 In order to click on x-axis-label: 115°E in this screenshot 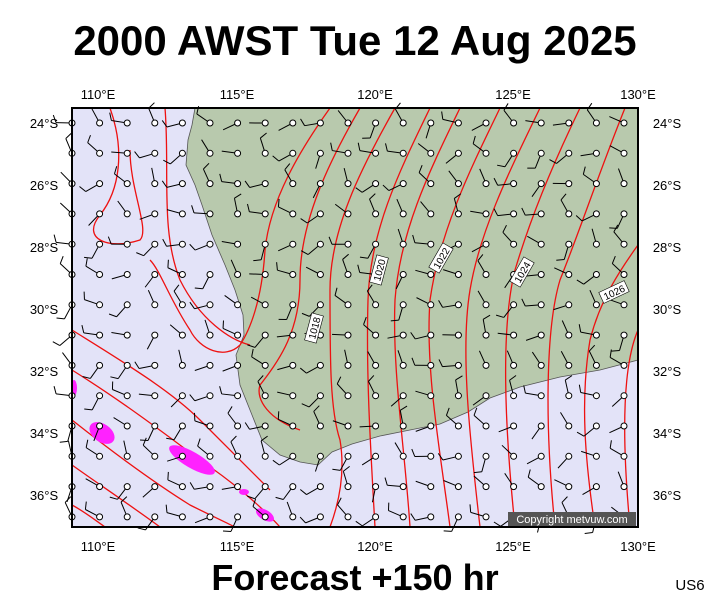, I will do `click(237, 546)`.